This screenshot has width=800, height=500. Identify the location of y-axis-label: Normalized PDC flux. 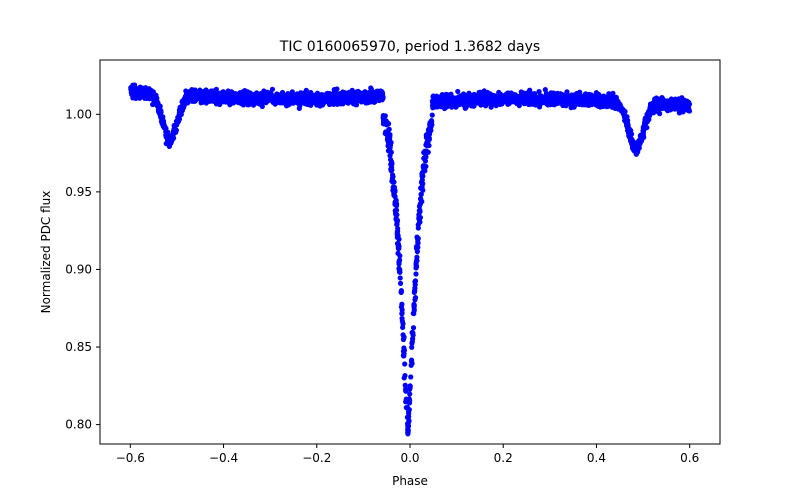
(46, 252).